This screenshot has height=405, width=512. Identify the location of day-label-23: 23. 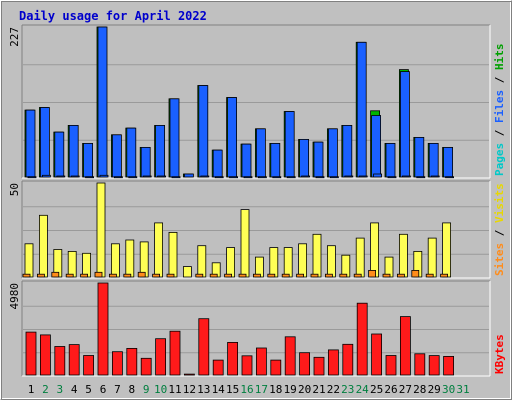
(347, 389).